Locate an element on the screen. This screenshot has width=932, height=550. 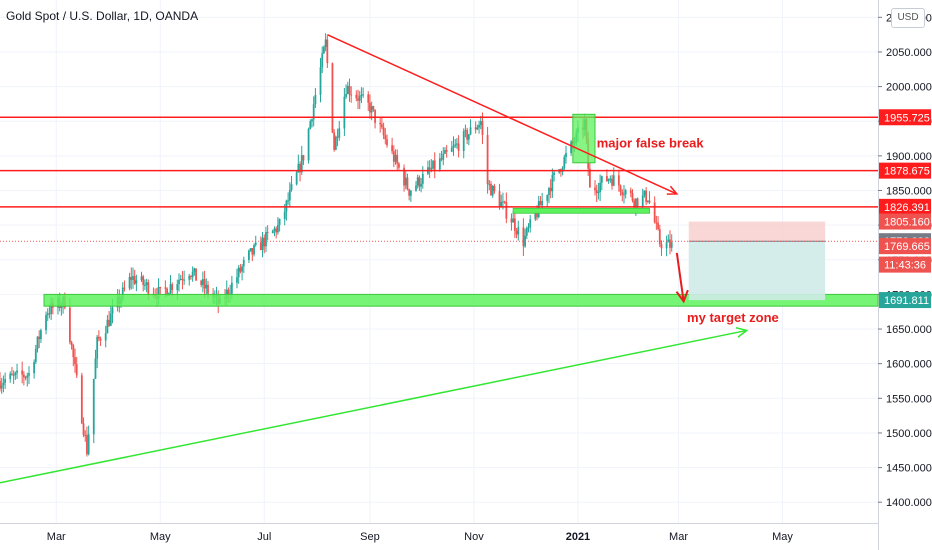
y-tick-label: 1400.000 is located at coordinates (909, 503).